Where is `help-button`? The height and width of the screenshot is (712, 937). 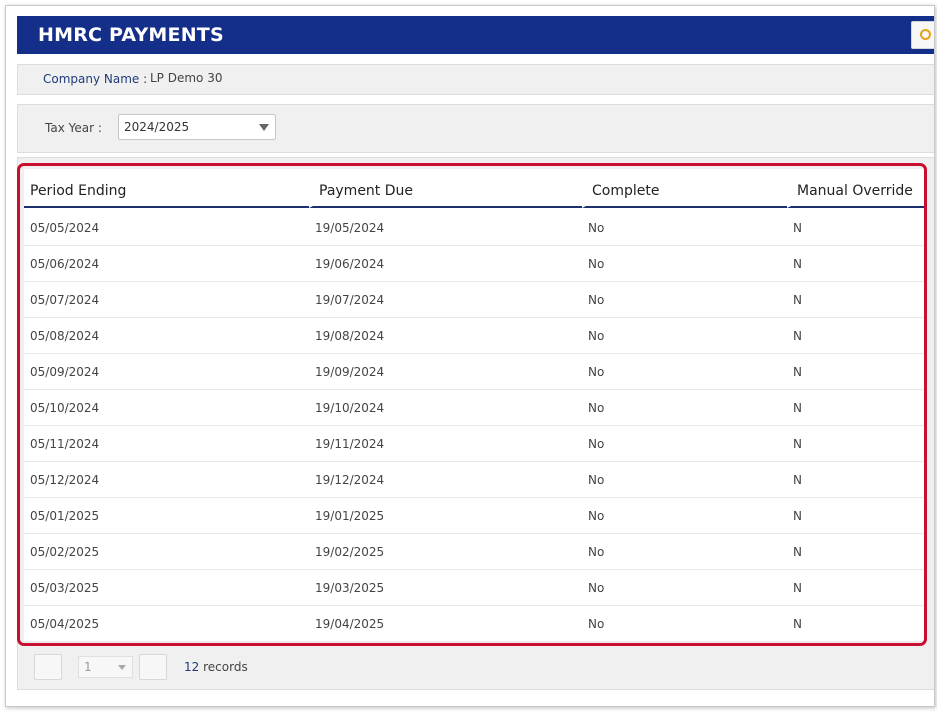 help-button is located at coordinates (922, 35).